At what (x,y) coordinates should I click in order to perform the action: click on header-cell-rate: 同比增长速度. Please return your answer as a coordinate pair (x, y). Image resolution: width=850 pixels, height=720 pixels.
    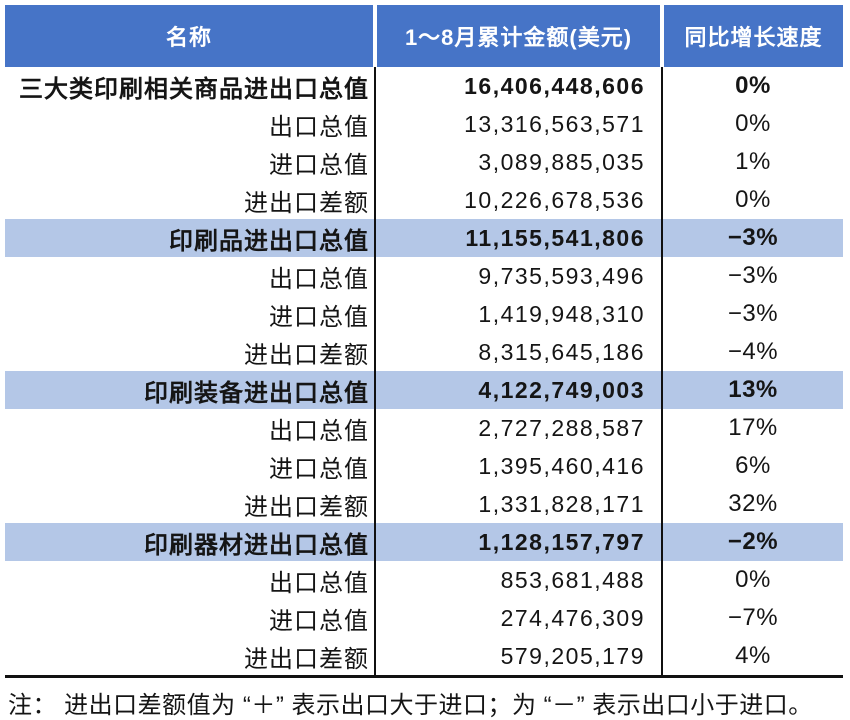
    Looking at the image, I should click on (751, 36).